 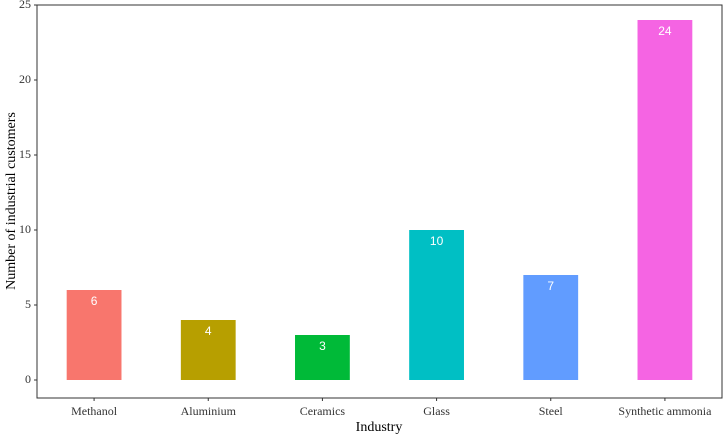 I want to click on x-tick-label: Aluminium, so click(x=209, y=411).